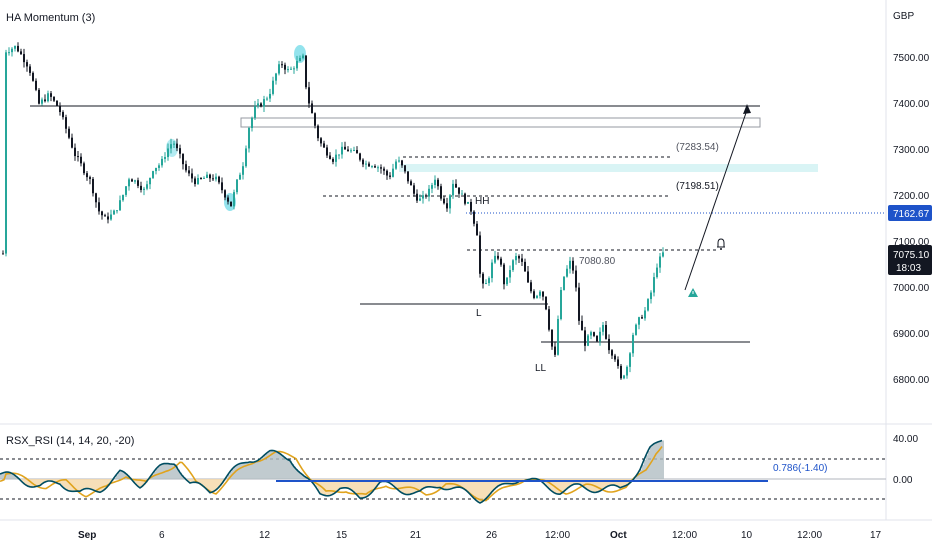 This screenshot has width=932, height=550. What do you see at coordinates (910, 213) in the screenshot?
I see `level-price-tag: 7162.67` at bounding box center [910, 213].